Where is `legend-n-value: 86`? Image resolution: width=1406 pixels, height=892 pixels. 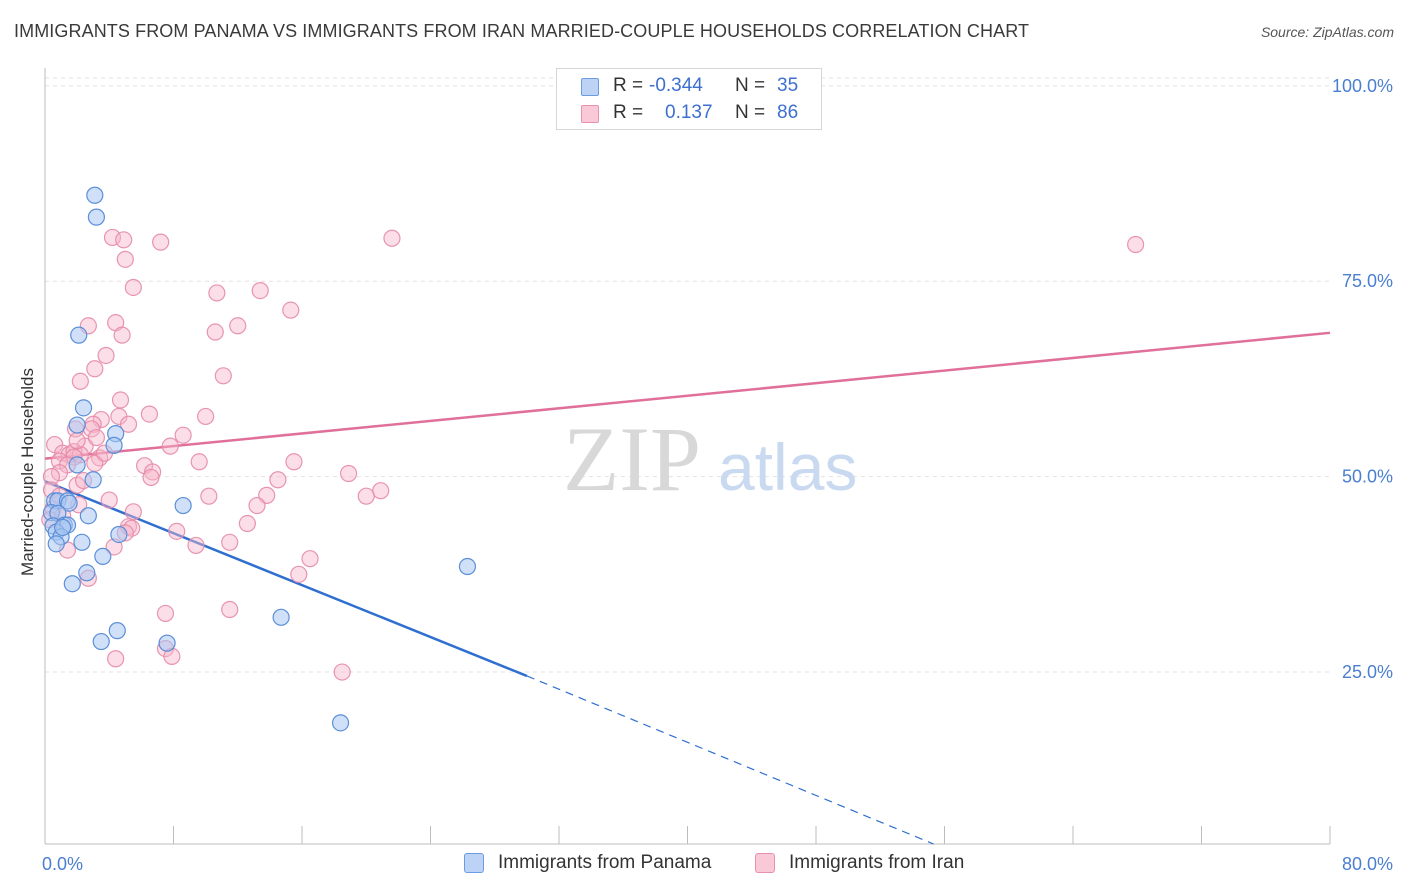 legend-n-value: 86 is located at coordinates (788, 112).